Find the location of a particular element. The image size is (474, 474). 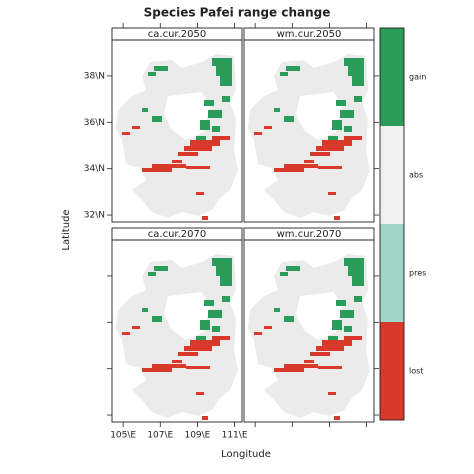

legend-label: lost is located at coordinates (416, 371).